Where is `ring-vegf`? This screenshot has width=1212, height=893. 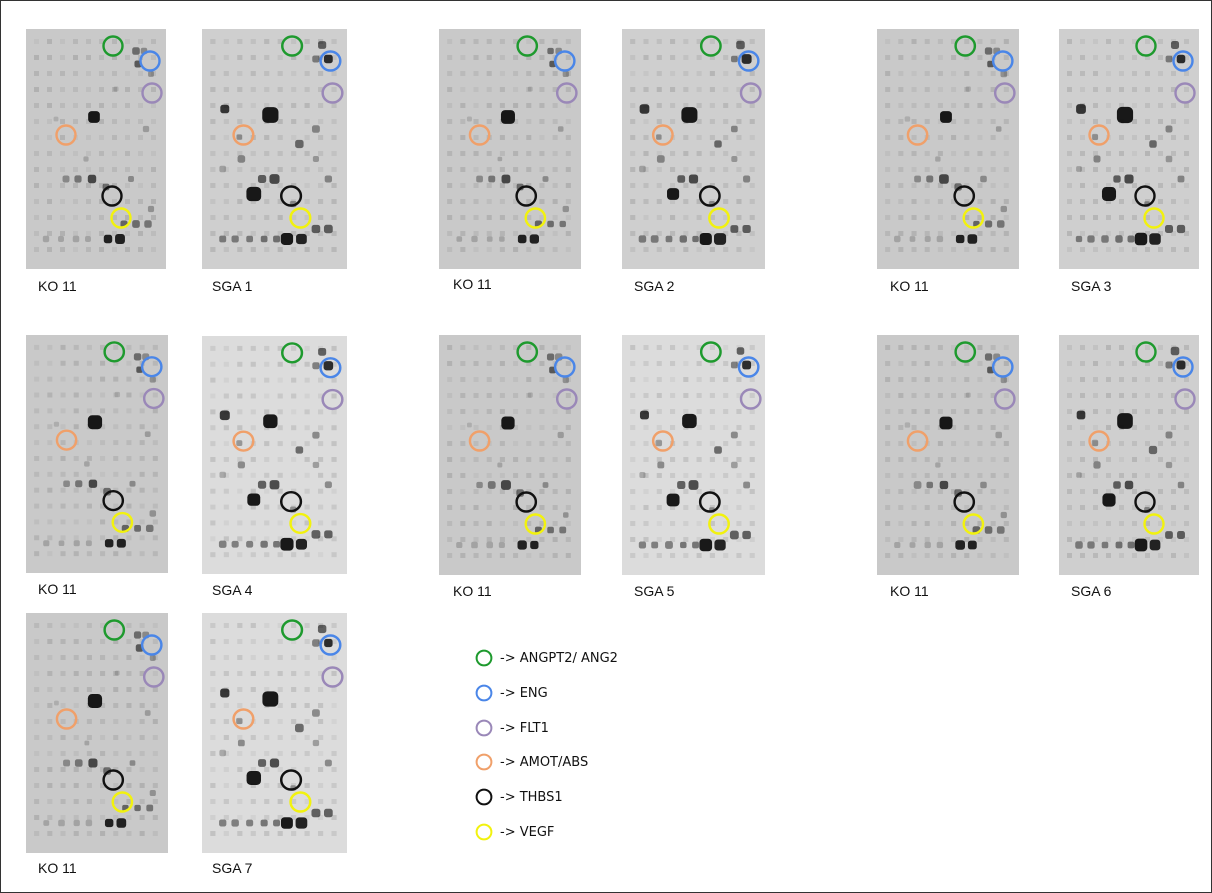 ring-vegf is located at coordinates (1154, 218).